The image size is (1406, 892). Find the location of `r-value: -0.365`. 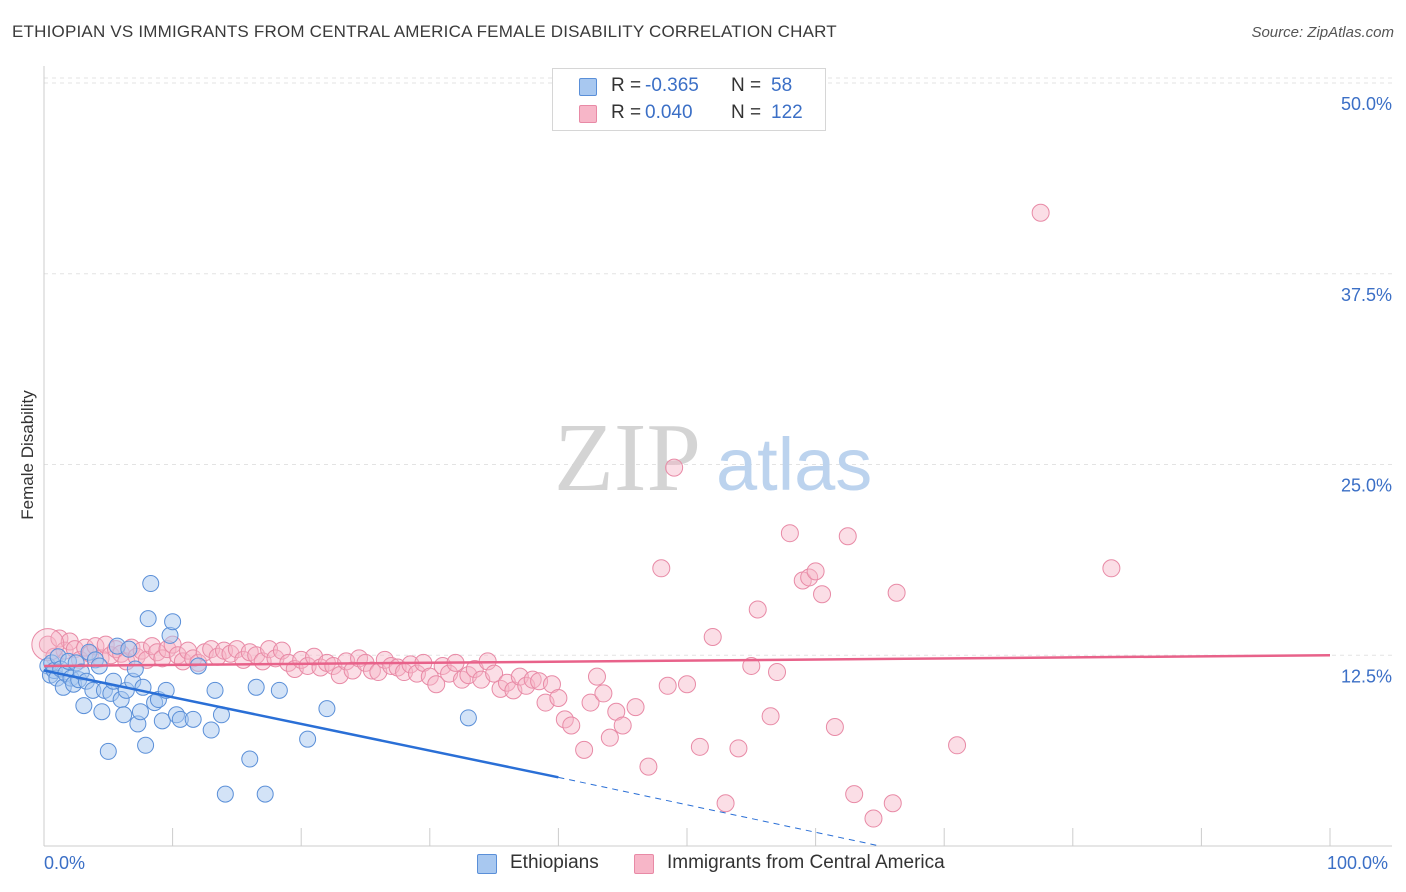

r-value: -0.365 is located at coordinates (672, 85).